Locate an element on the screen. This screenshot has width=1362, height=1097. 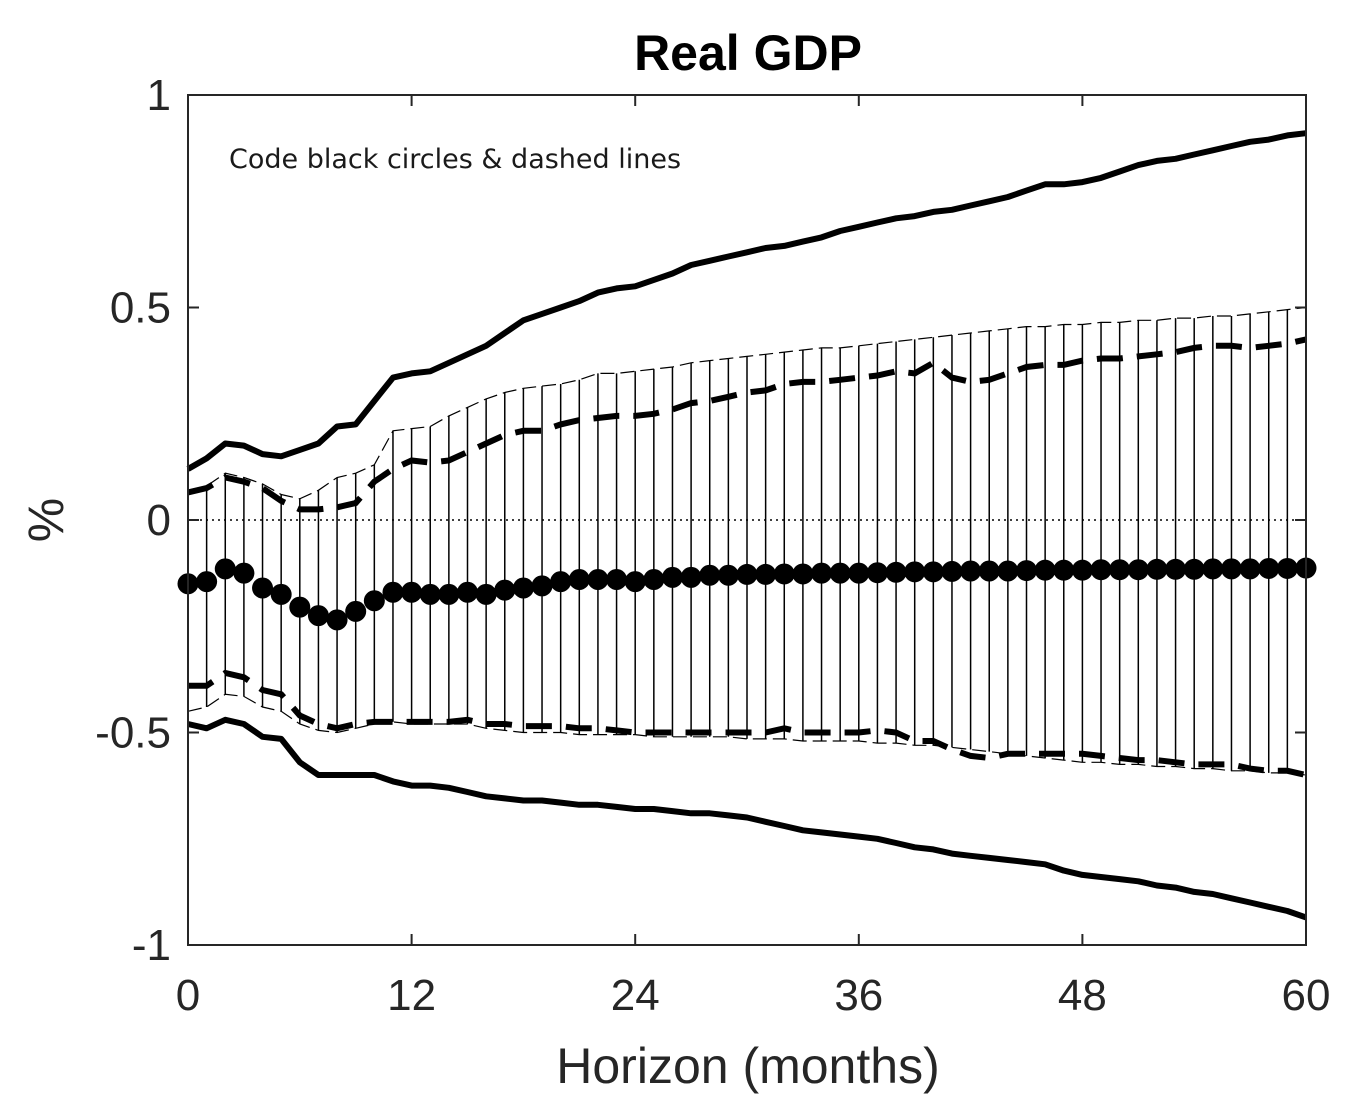
dashed-upper-line is located at coordinates (747, 424).